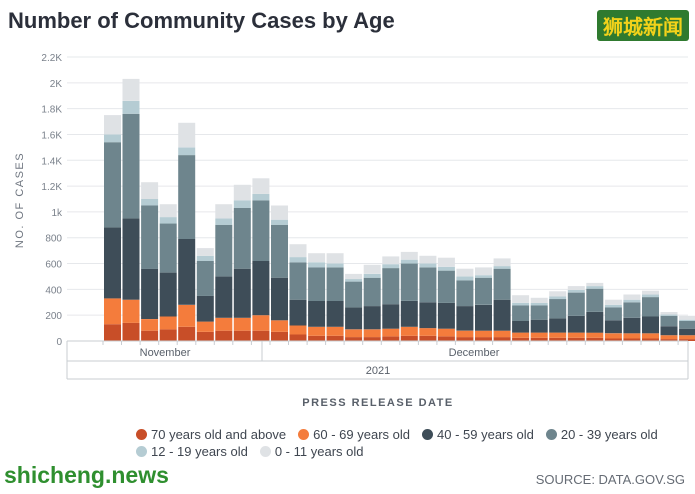  What do you see at coordinates (478, 434) in the screenshot?
I see `legend-item-40-59: 40 - 59 years old` at bounding box center [478, 434].